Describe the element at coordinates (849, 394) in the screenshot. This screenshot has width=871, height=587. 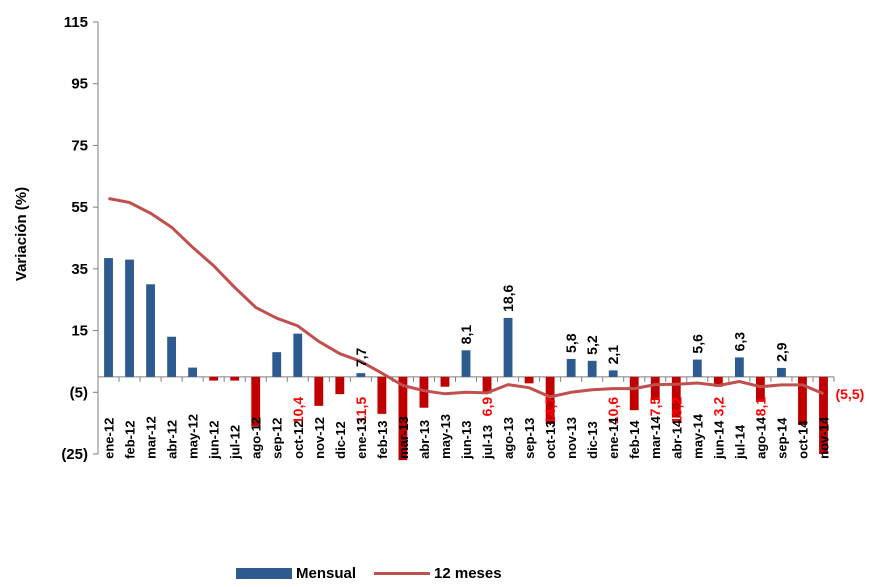
I see `data-label: (5,5)` at that location.